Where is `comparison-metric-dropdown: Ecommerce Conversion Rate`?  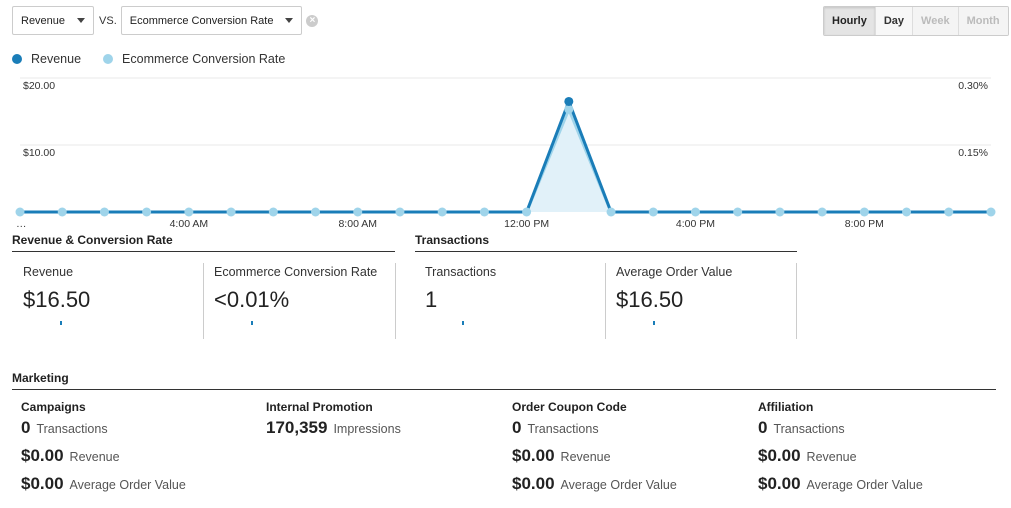
comparison-metric-dropdown: Ecommerce Conversion Rate is located at coordinates (211, 20).